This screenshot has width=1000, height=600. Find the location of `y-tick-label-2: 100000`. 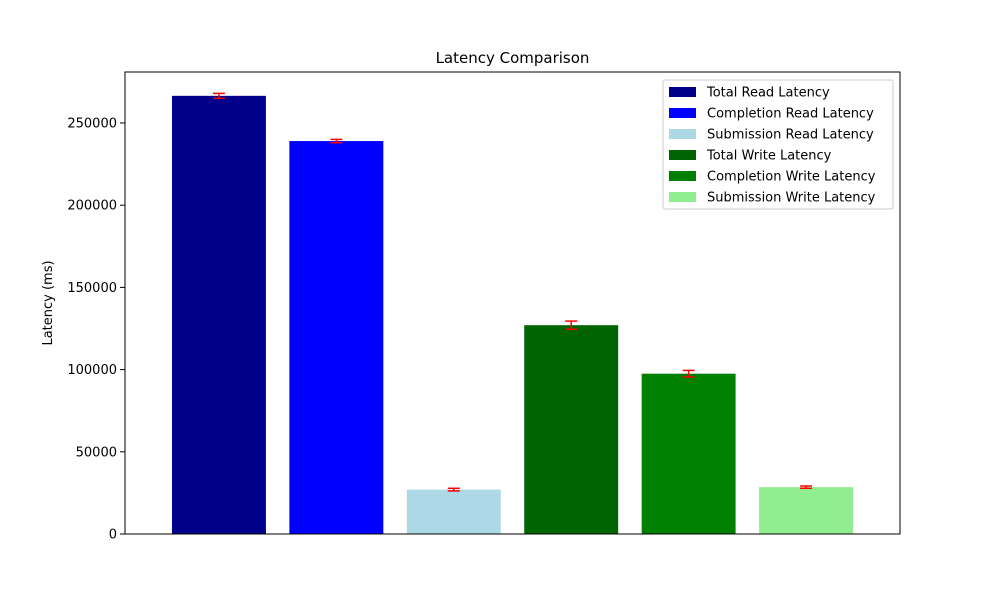

y-tick-label-2: 100000 is located at coordinates (92, 370).